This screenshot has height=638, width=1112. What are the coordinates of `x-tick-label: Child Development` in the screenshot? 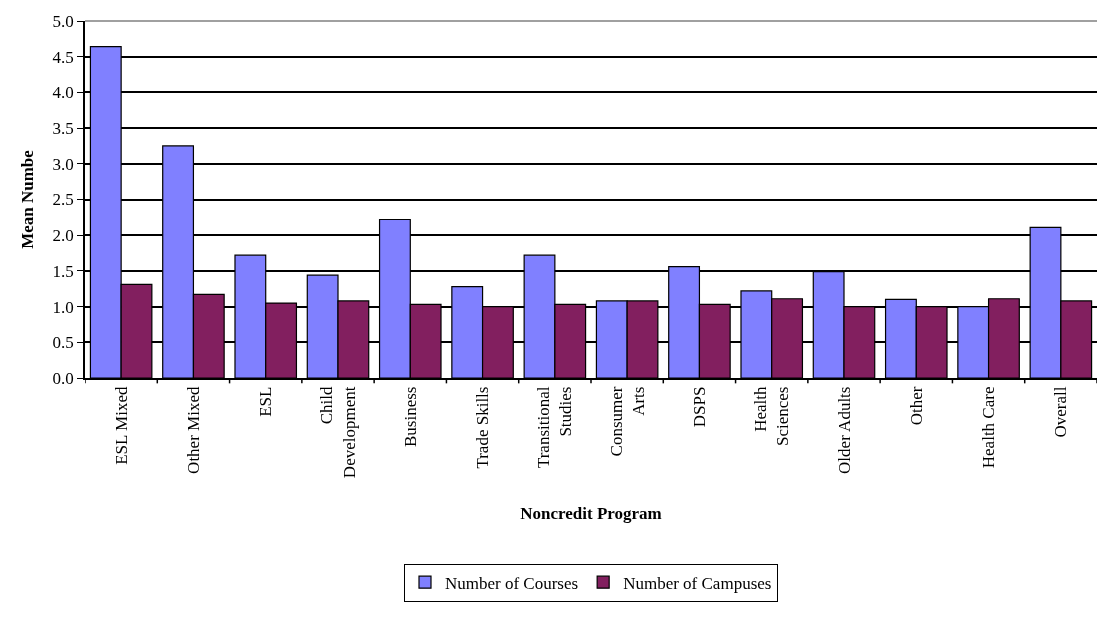 It's located at (338, 432).